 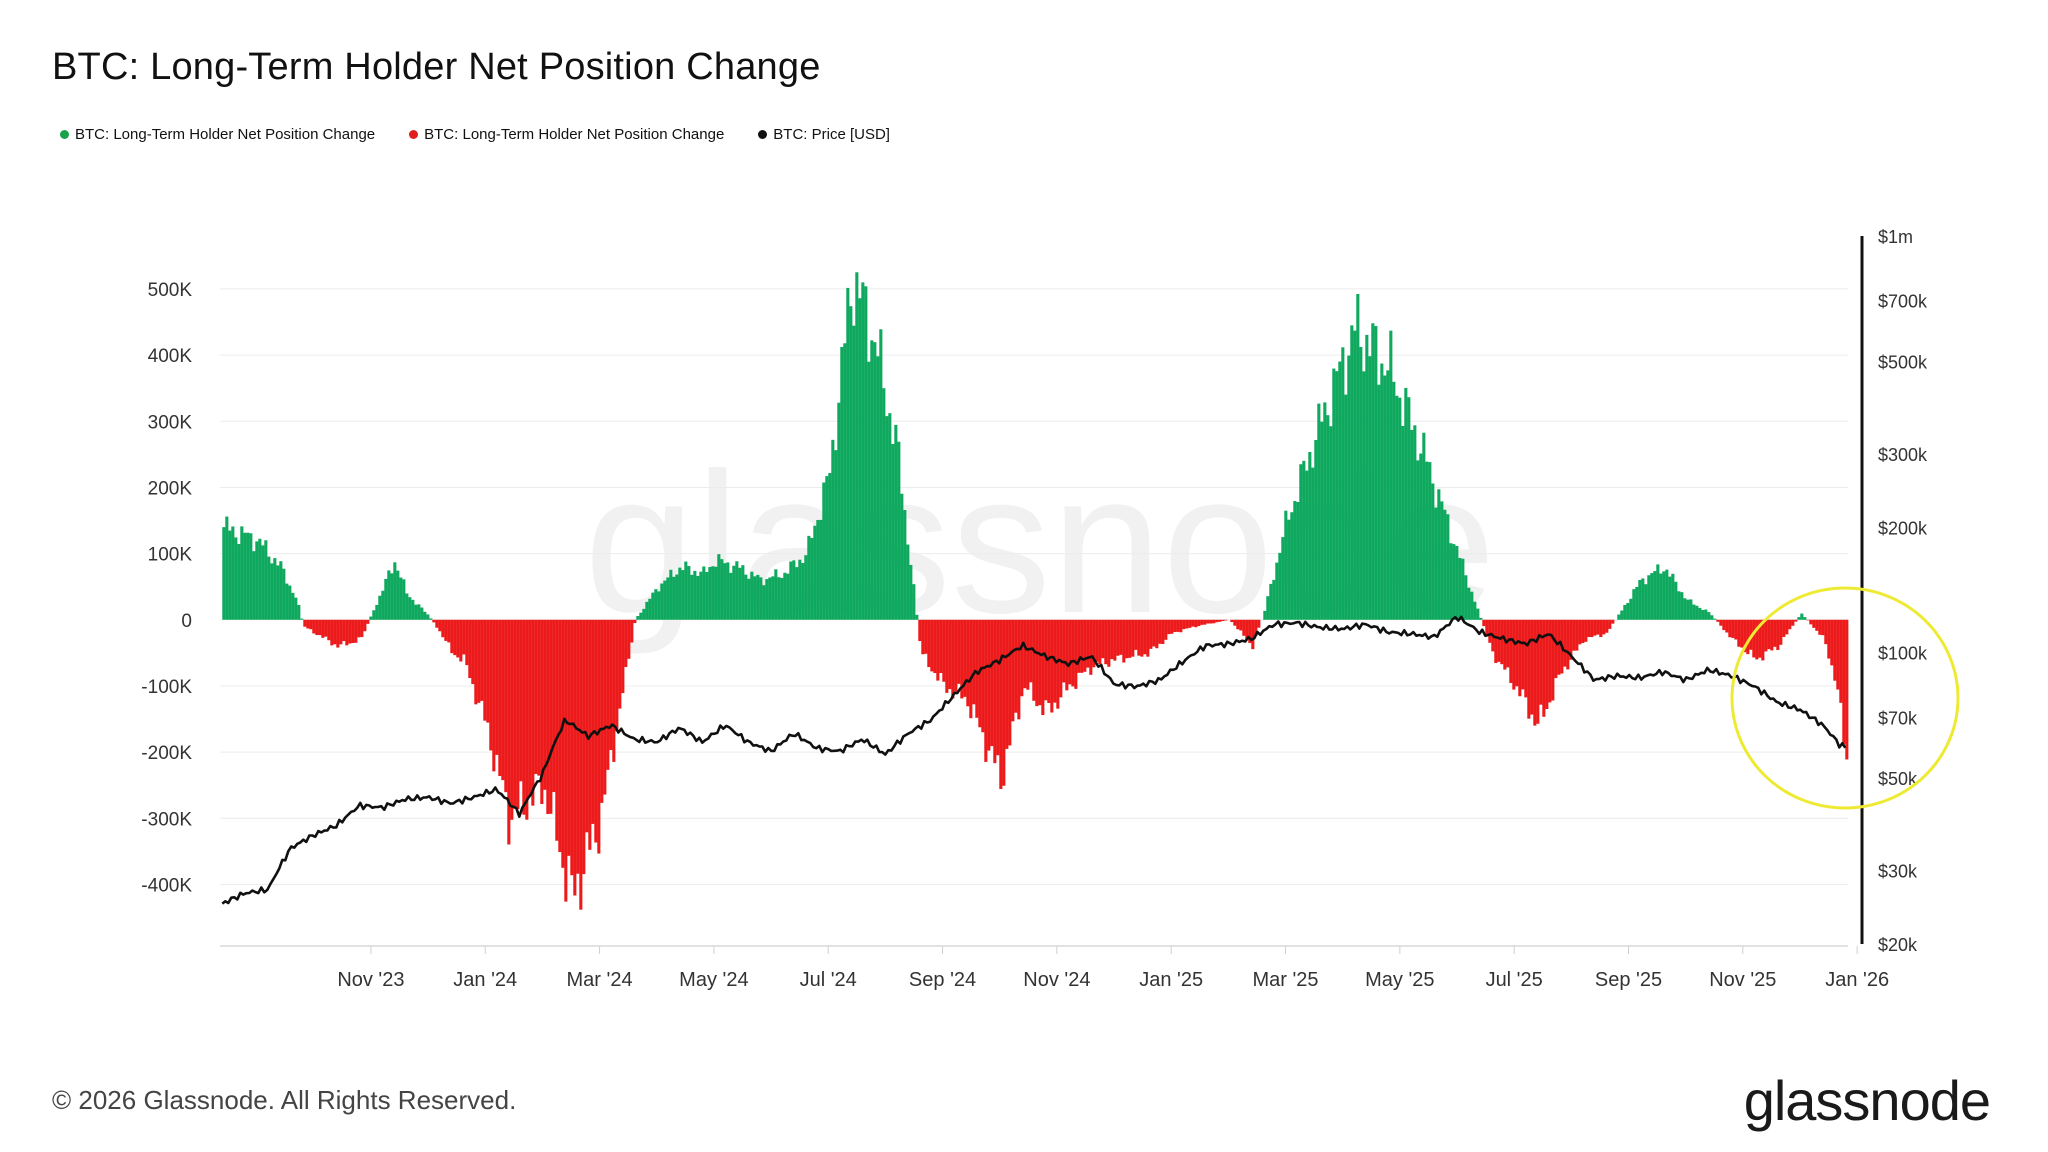 I want to click on right-tick-label: $30k, so click(x=1898, y=872).